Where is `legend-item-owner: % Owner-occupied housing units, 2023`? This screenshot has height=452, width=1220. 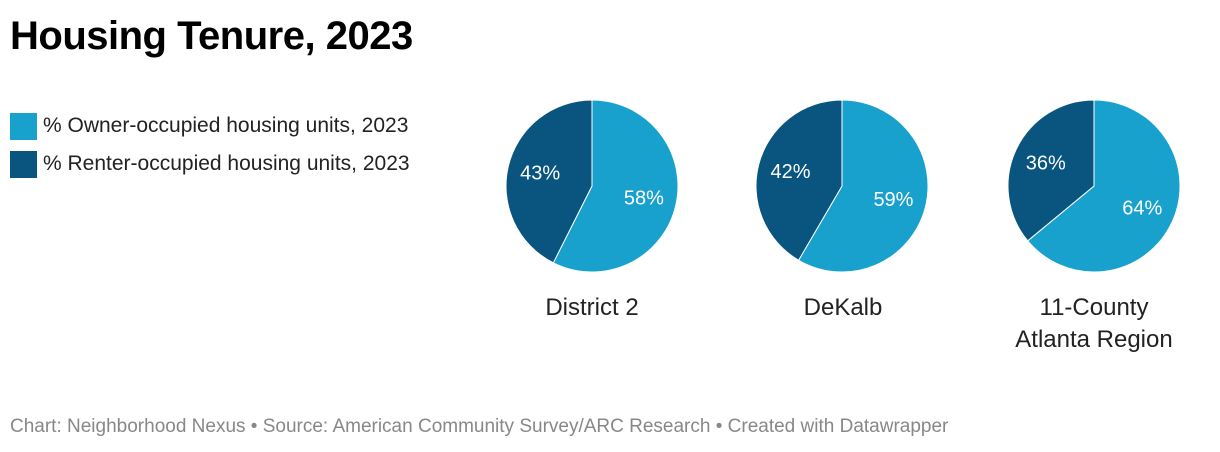
legend-item-owner: % Owner-occupied housing units, 2023 is located at coordinates (210, 126).